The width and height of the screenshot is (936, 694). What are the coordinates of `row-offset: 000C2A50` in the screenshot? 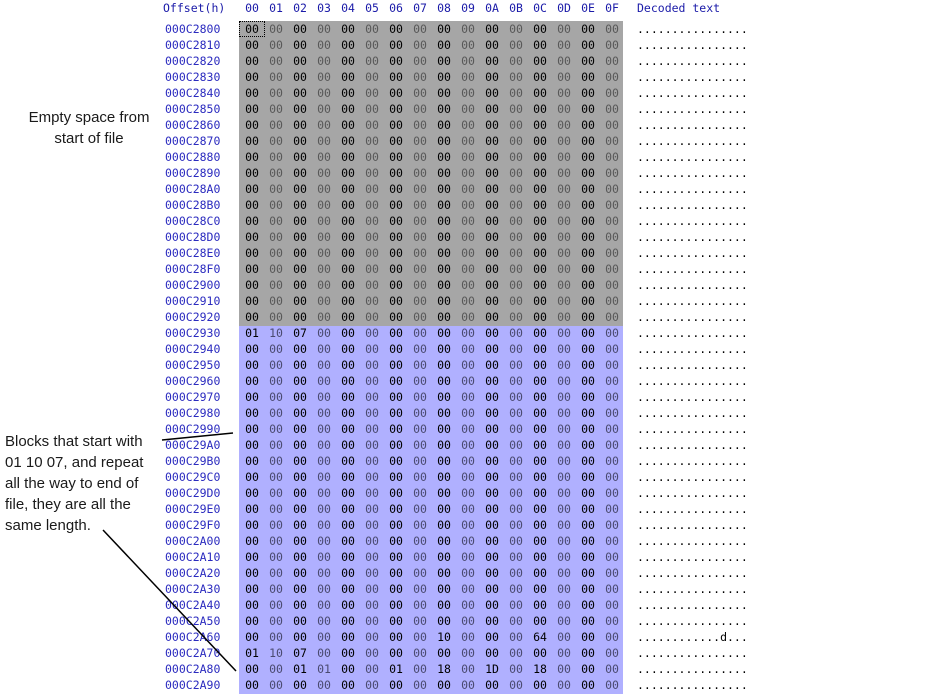 It's located at (193, 621).